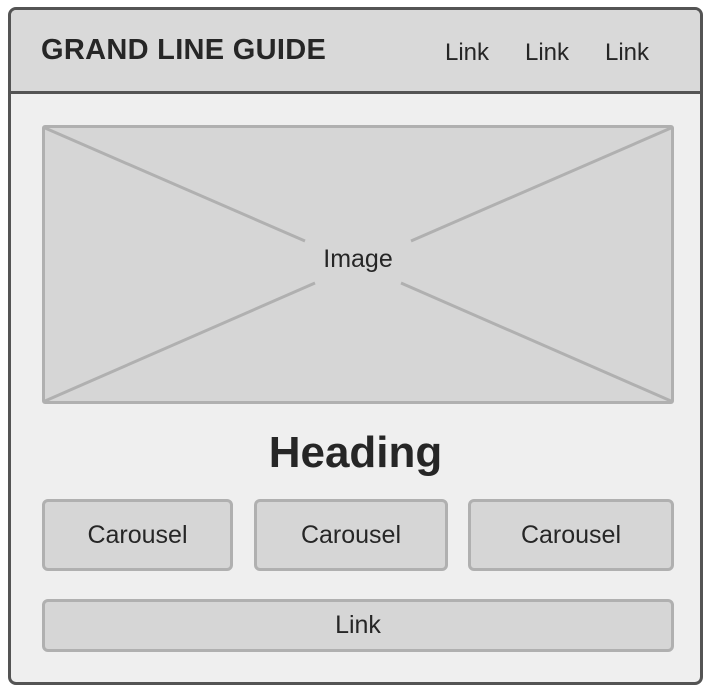 The width and height of the screenshot is (710, 690). What do you see at coordinates (571, 535) in the screenshot?
I see `carousel-item-3: Carousel` at bounding box center [571, 535].